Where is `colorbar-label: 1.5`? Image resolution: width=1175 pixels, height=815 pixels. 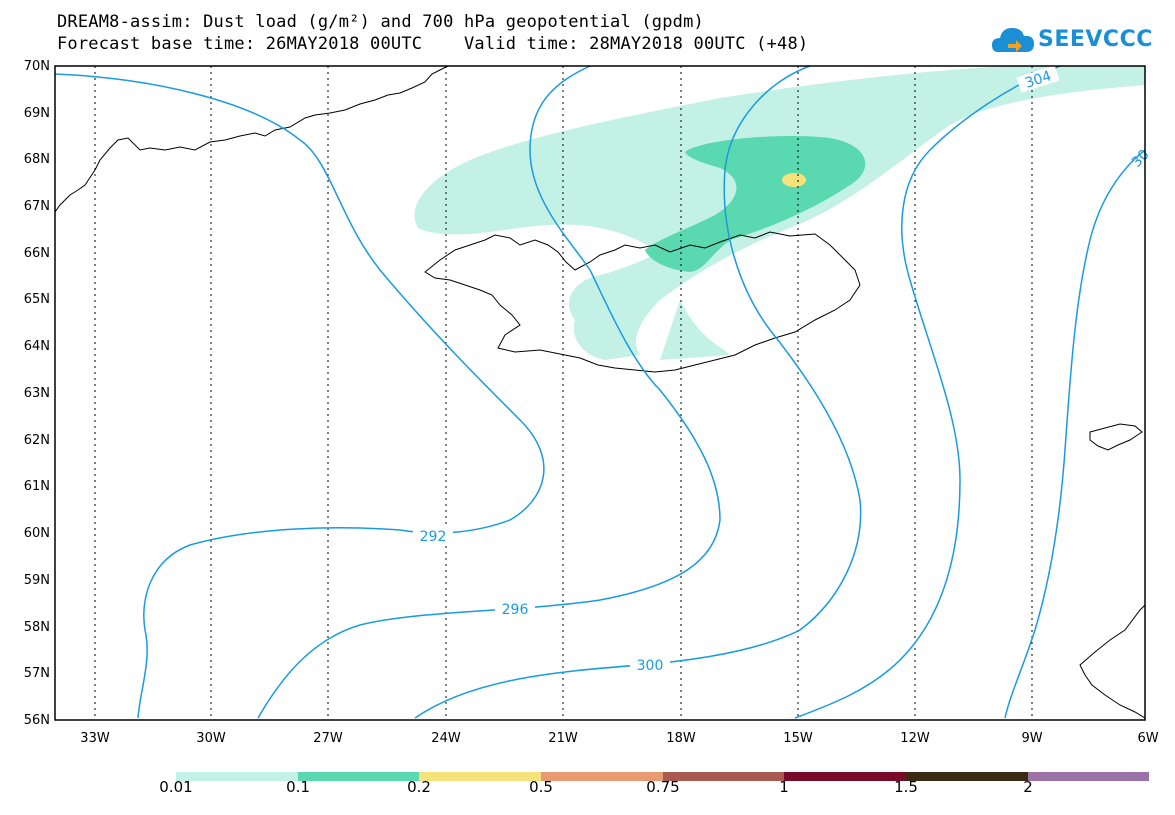
colorbar-label: 1.5 is located at coordinates (906, 787).